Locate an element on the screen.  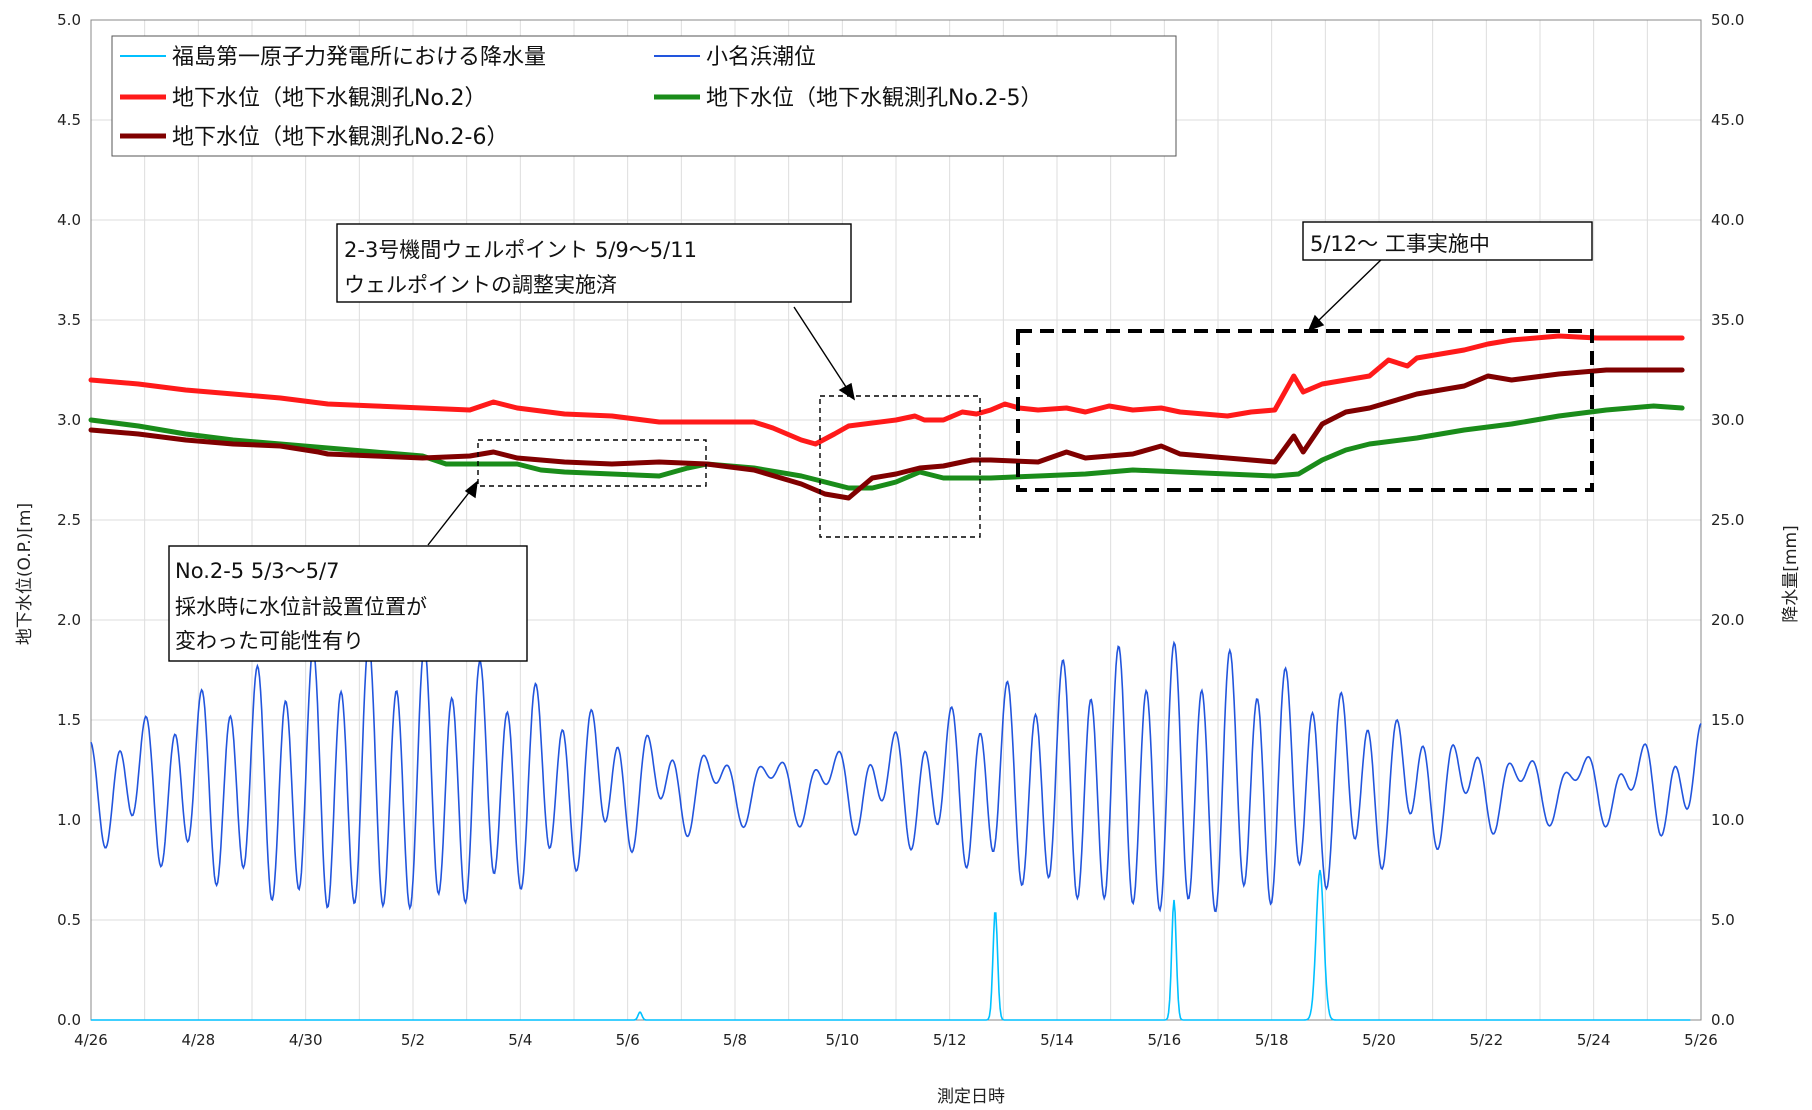
y-tick-label-left: 4.0 is located at coordinates (69, 220).